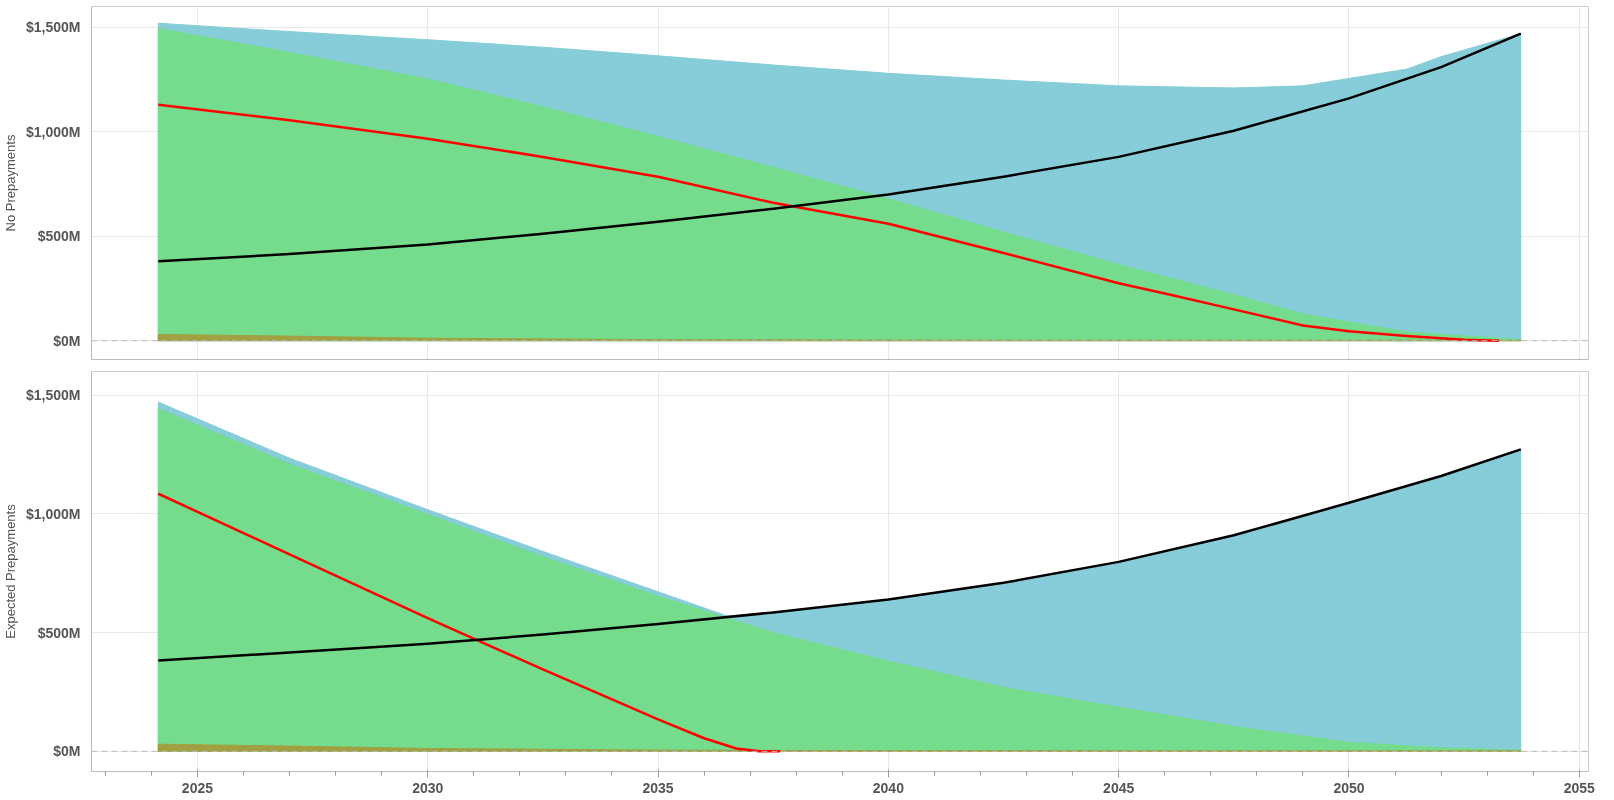 The height and width of the screenshot is (800, 1614). I want to click on x-tick-label: 2035, so click(658, 787).